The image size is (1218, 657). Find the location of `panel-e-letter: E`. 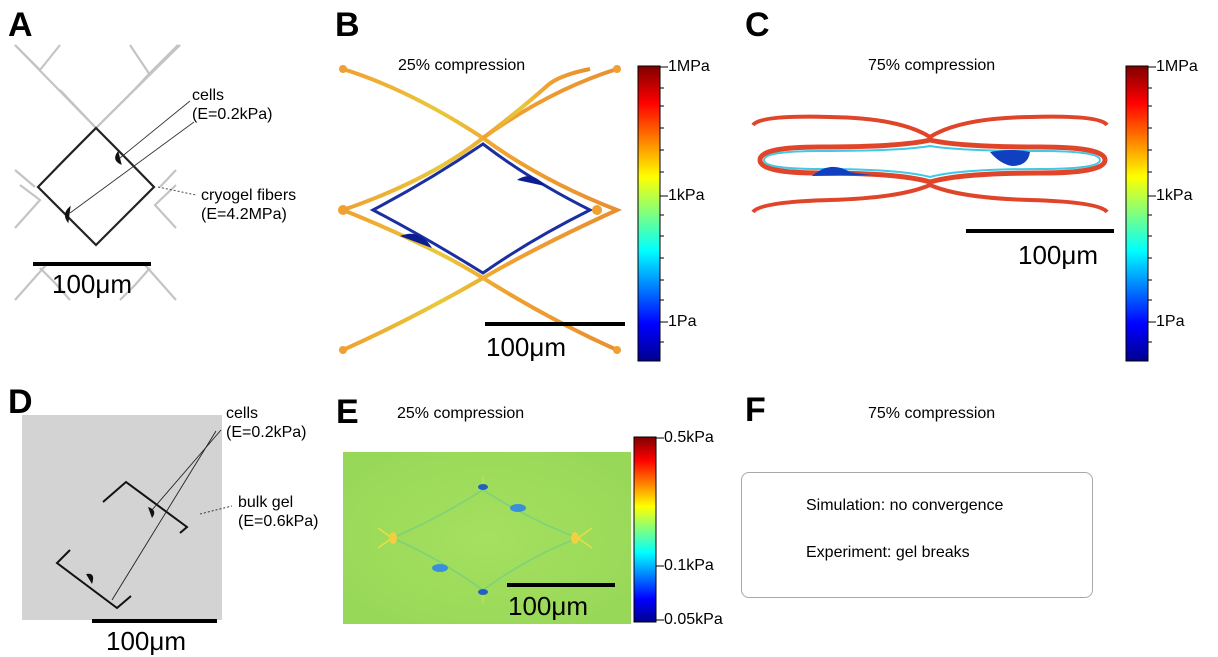

panel-e-letter: E is located at coordinates (347, 412).